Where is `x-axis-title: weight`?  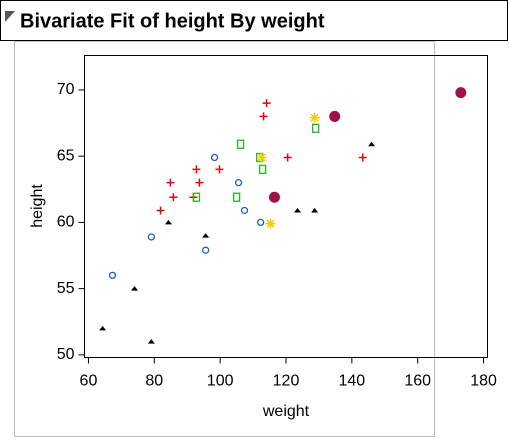
x-axis-title: weight is located at coordinates (286, 411).